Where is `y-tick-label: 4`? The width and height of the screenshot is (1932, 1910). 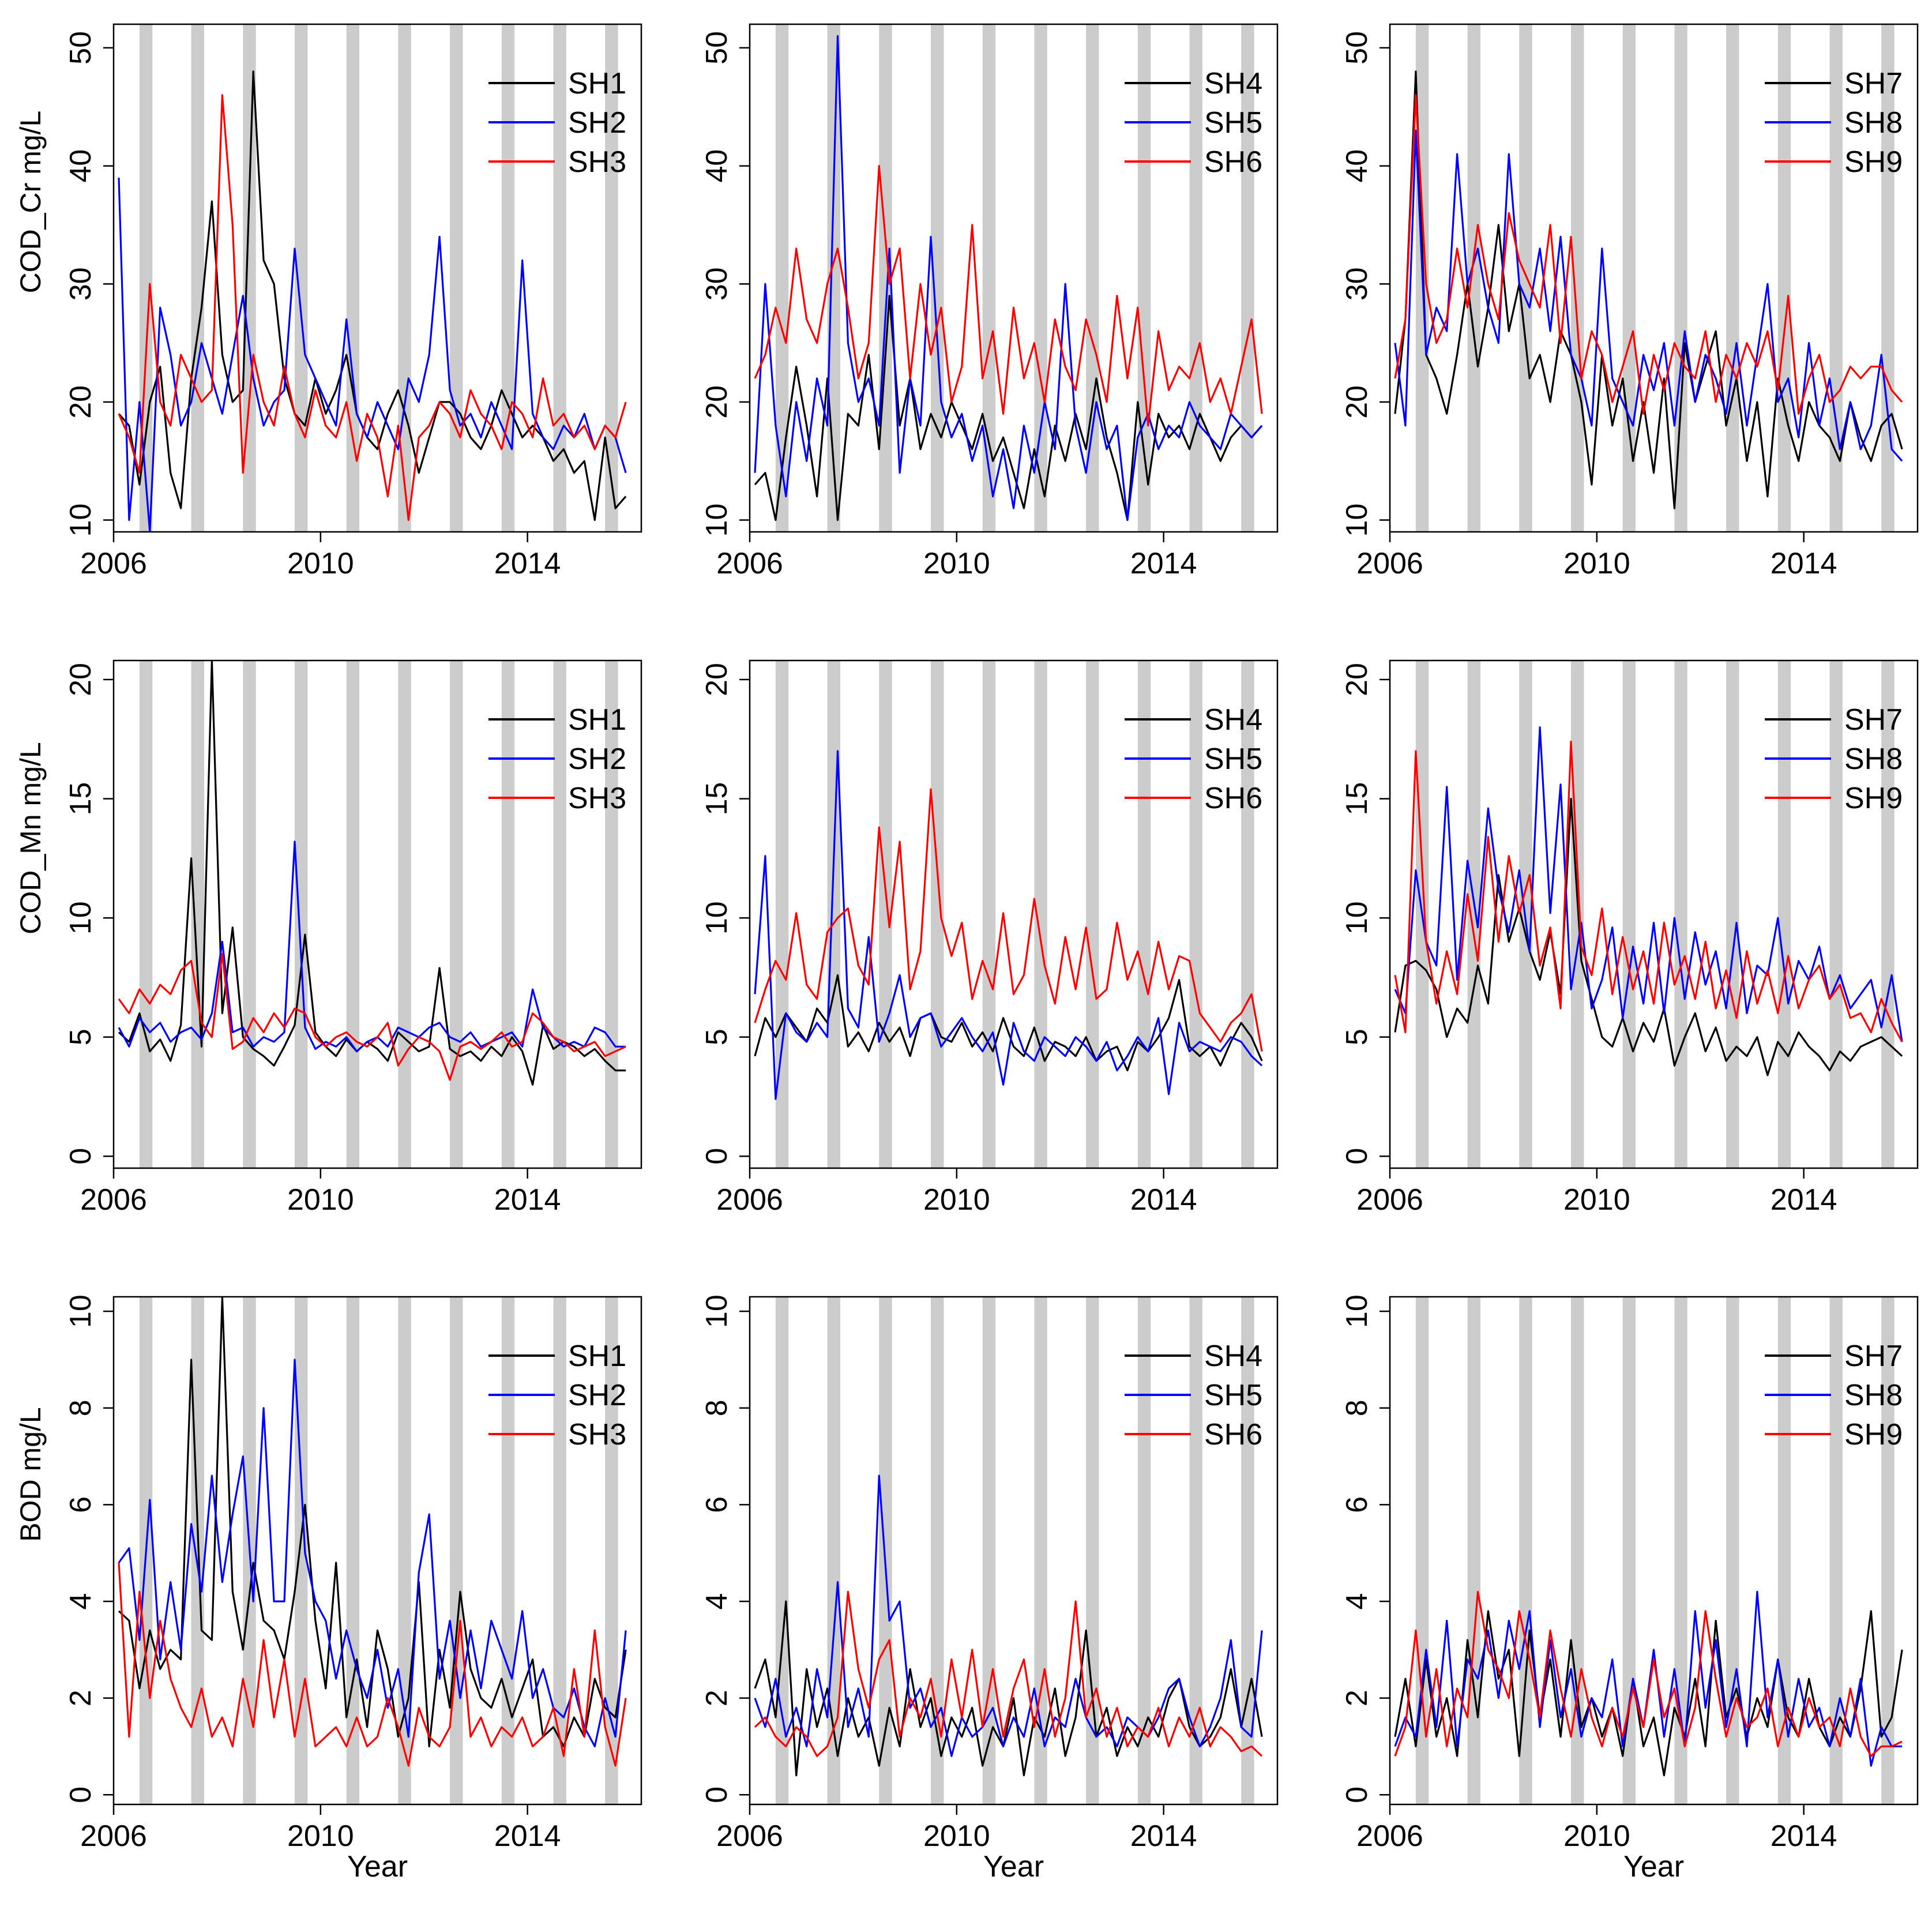
y-tick-label: 4 is located at coordinates (1357, 1602).